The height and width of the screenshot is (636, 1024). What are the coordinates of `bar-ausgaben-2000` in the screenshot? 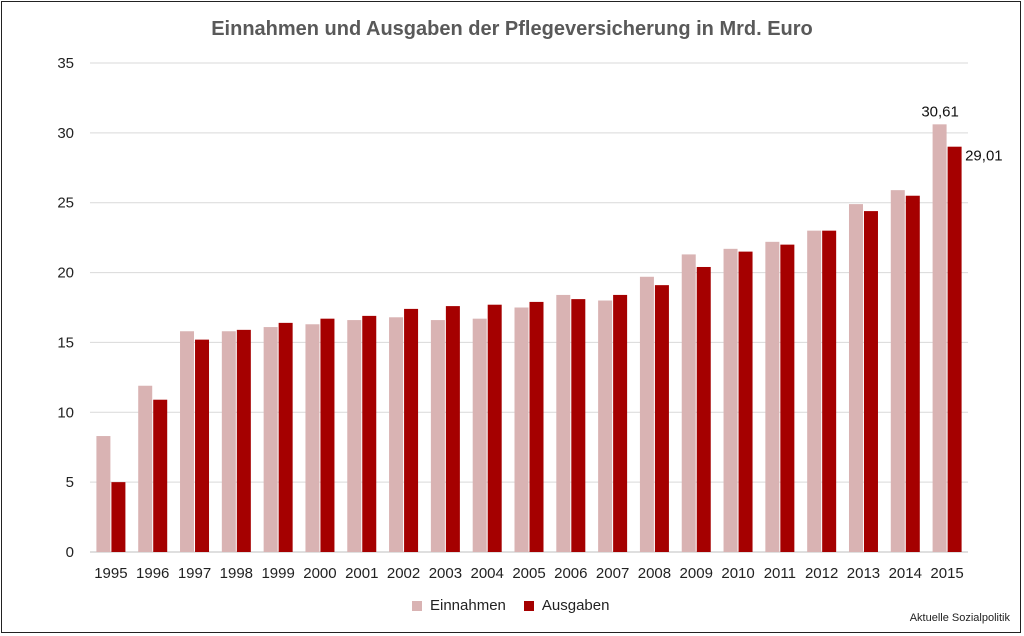 It's located at (327, 435).